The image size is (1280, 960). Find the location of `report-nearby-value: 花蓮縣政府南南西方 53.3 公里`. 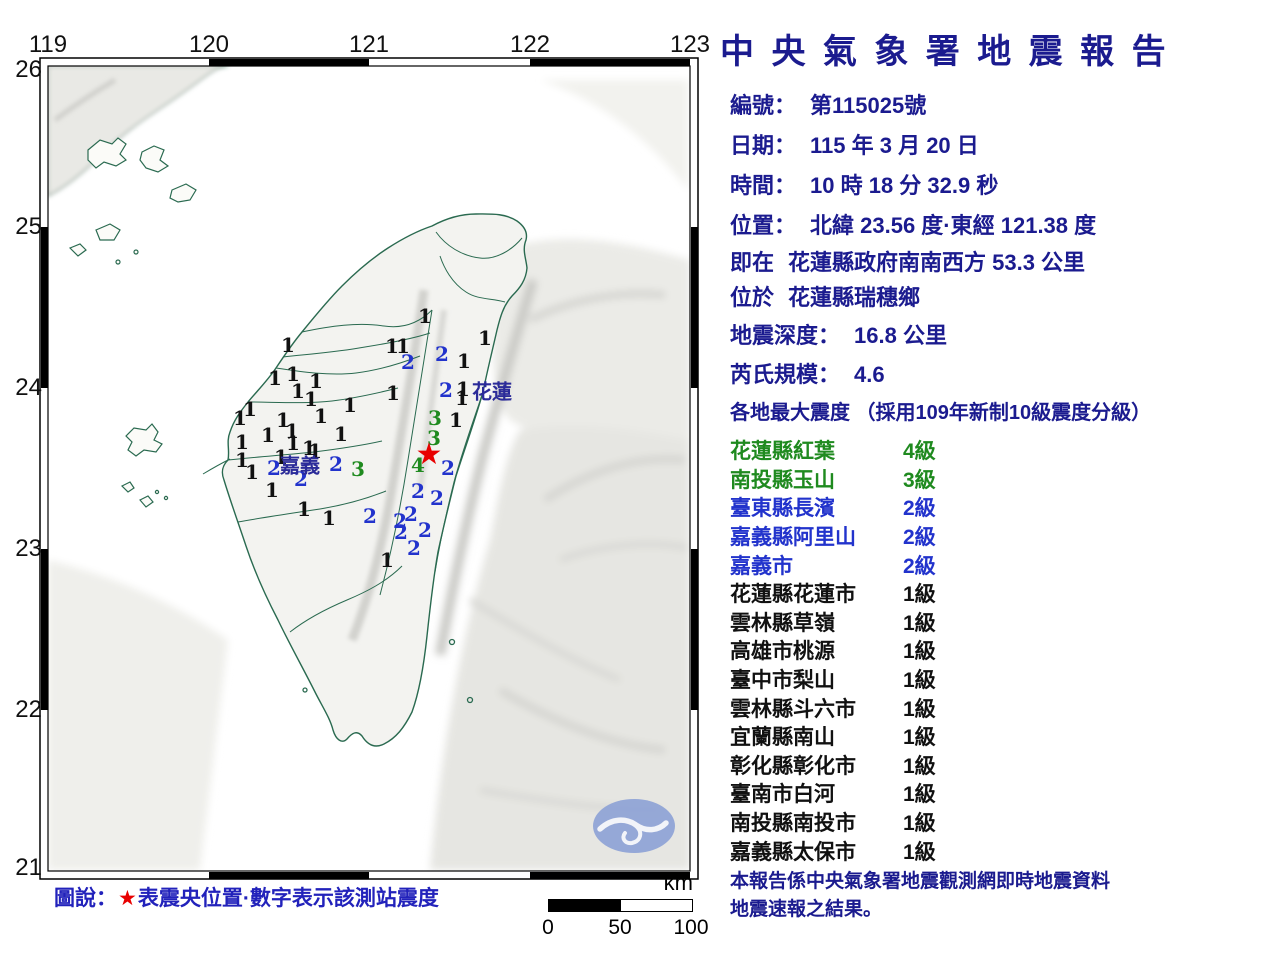

report-nearby-value: 花蓮縣政府南南西方 53.3 公里 is located at coordinates (937, 262).